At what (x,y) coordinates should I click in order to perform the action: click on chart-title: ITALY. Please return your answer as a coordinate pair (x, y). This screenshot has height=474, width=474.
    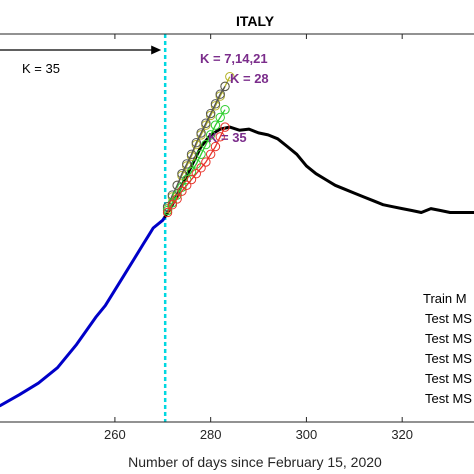
    Looking at the image, I should click on (255, 21).